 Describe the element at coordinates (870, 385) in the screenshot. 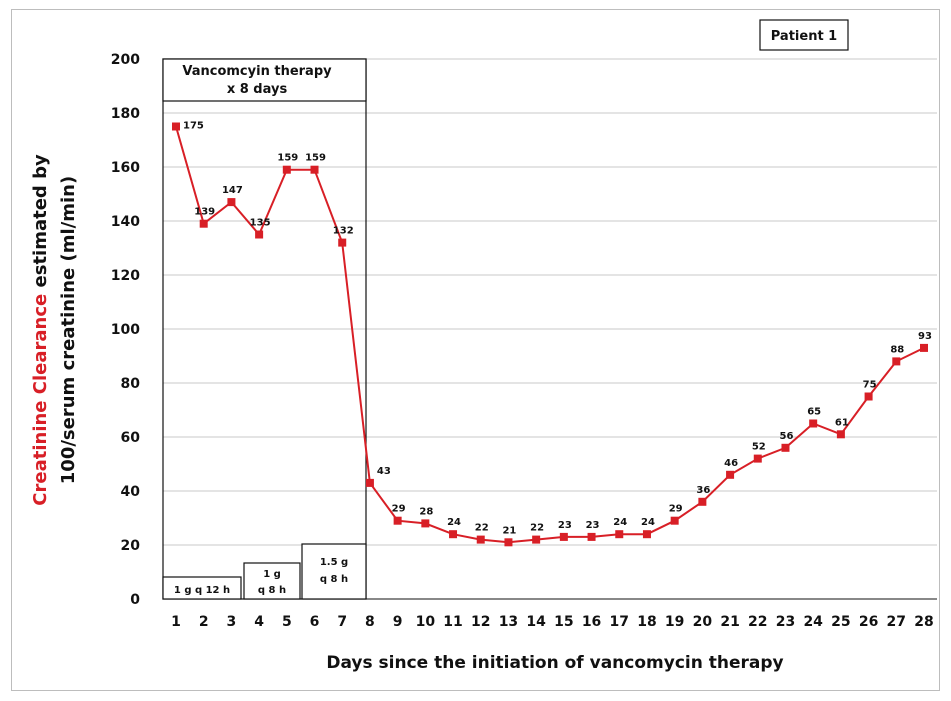

I see `data-label: 75` at that location.